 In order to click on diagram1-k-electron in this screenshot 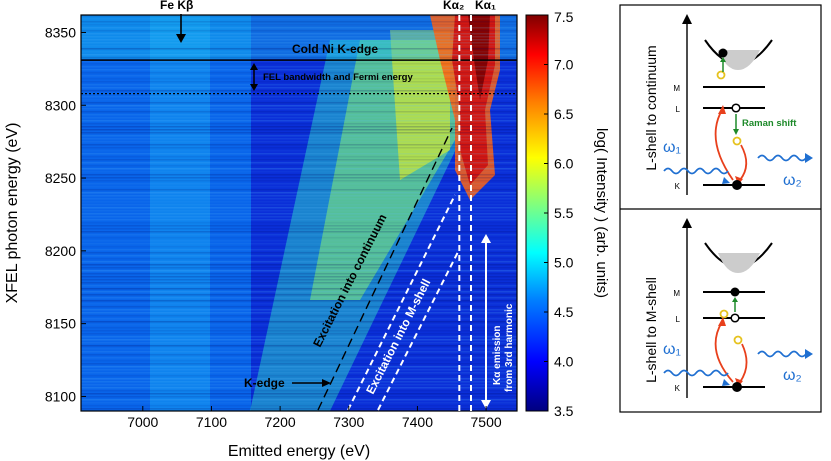, I will do `click(737, 185)`.